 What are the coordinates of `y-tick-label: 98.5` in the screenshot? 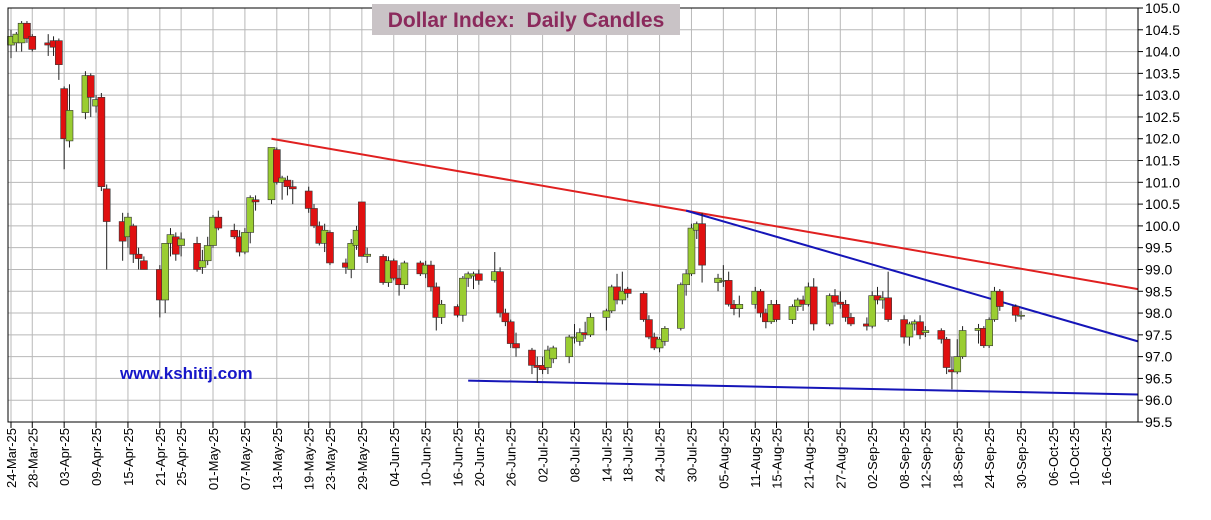 It's located at (1158, 291).